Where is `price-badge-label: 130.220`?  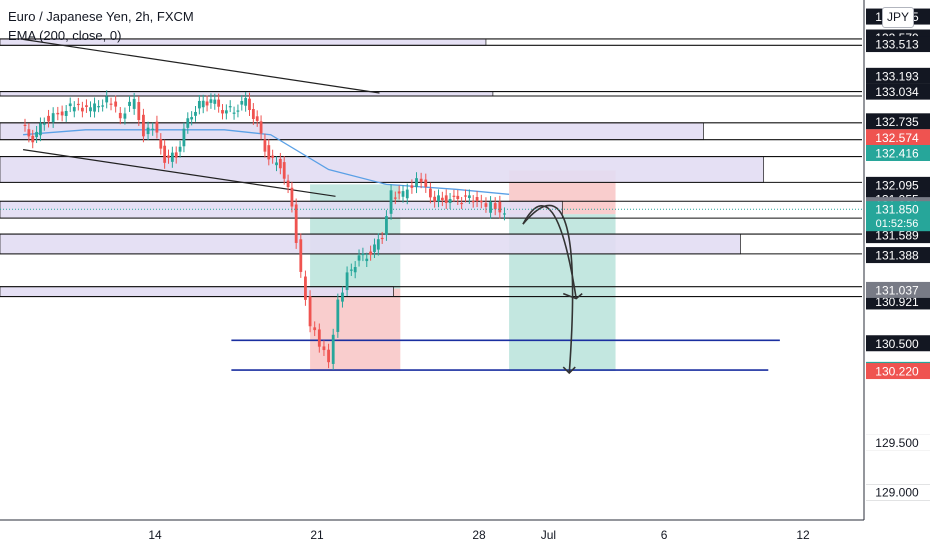 price-badge-label: 130.220 is located at coordinates (897, 372).